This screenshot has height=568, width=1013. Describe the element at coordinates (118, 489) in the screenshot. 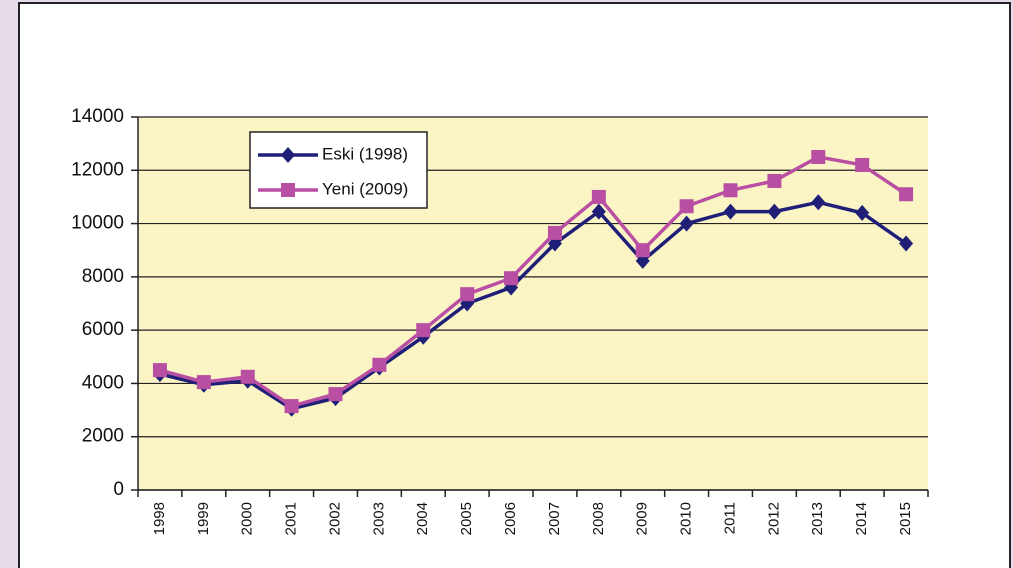

I see `y-tick-label: 0` at that location.